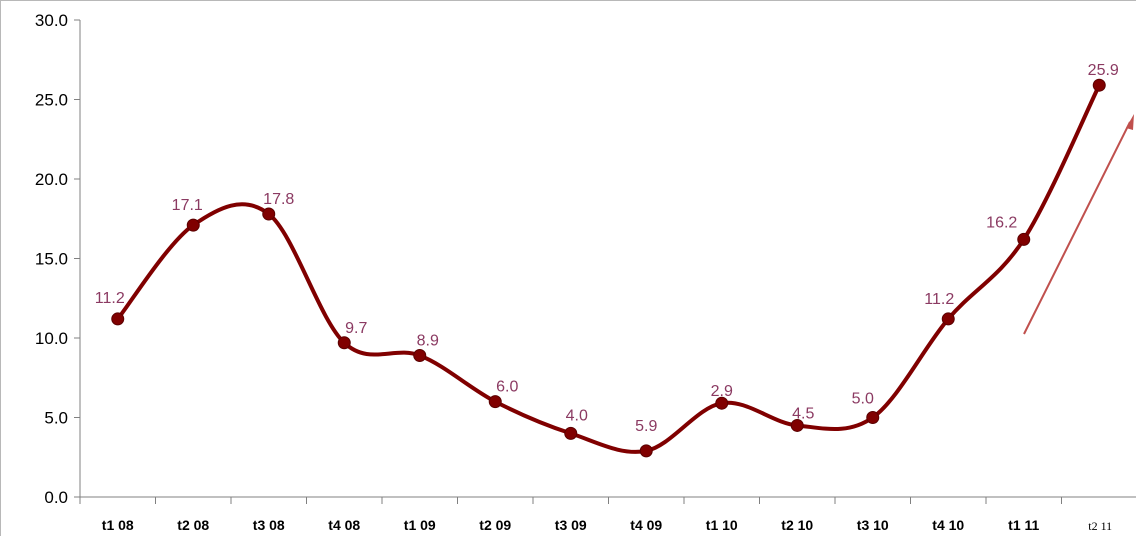 The width and height of the screenshot is (1136, 536). What do you see at coordinates (1100, 526) in the screenshot?
I see `x-tick-label: t2 11` at bounding box center [1100, 526].